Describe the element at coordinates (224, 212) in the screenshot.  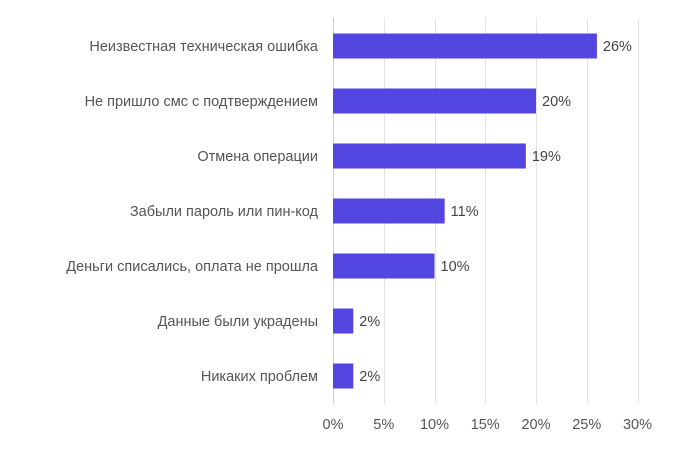
I see `category-label: Забыли пароль или пин-код` at that location.